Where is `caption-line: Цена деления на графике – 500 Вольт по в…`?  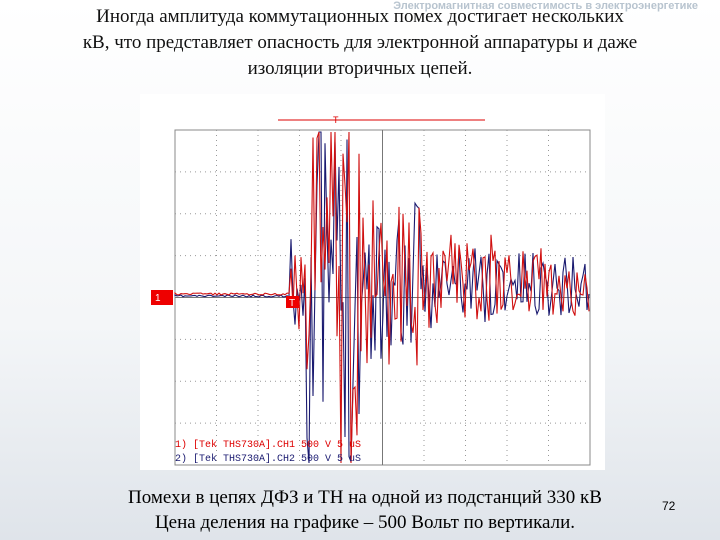 caption-line: Цена деления на графике – 500 Вольт по в… is located at coordinates (365, 522).